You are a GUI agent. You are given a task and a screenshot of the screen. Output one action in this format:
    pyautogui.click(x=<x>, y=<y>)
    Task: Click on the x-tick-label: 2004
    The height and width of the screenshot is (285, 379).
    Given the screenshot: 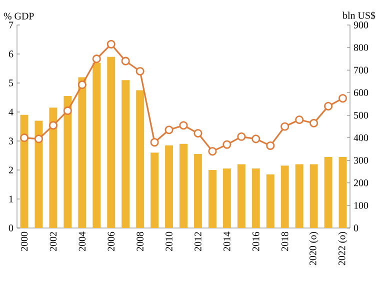 What is the action you would take?
    pyautogui.click(x=82, y=242)
    